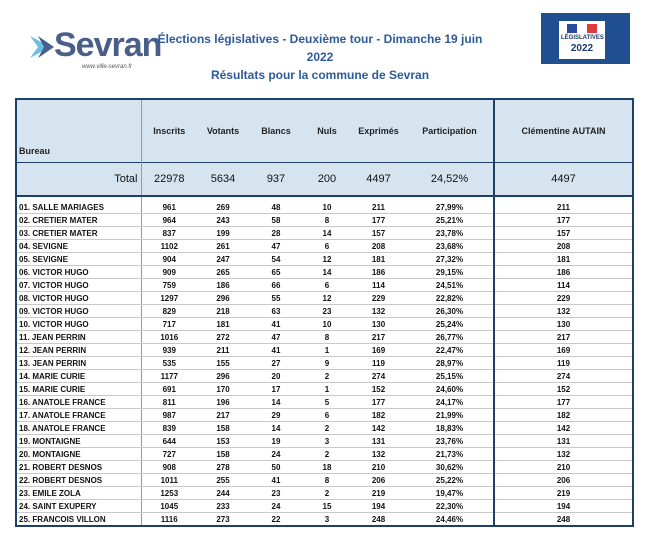 The width and height of the screenshot is (650, 538). What do you see at coordinates (78, 130) in the screenshot?
I see `col-header-bureau: Bureau` at bounding box center [78, 130].